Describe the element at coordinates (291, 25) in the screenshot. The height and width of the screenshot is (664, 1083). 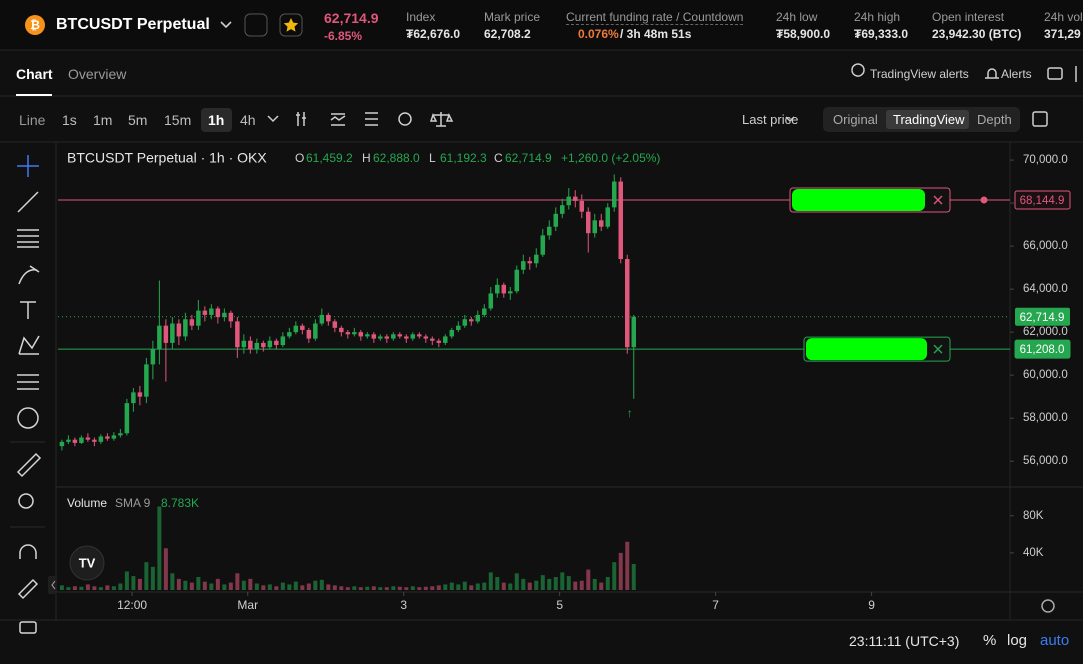
I see `favorite-button` at that location.